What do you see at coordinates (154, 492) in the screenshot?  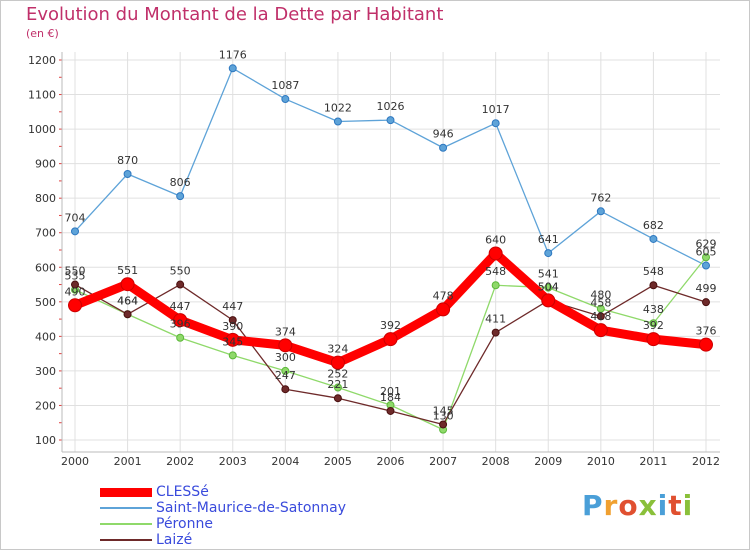 I see `legend-item: CLESSé` at bounding box center [154, 492].